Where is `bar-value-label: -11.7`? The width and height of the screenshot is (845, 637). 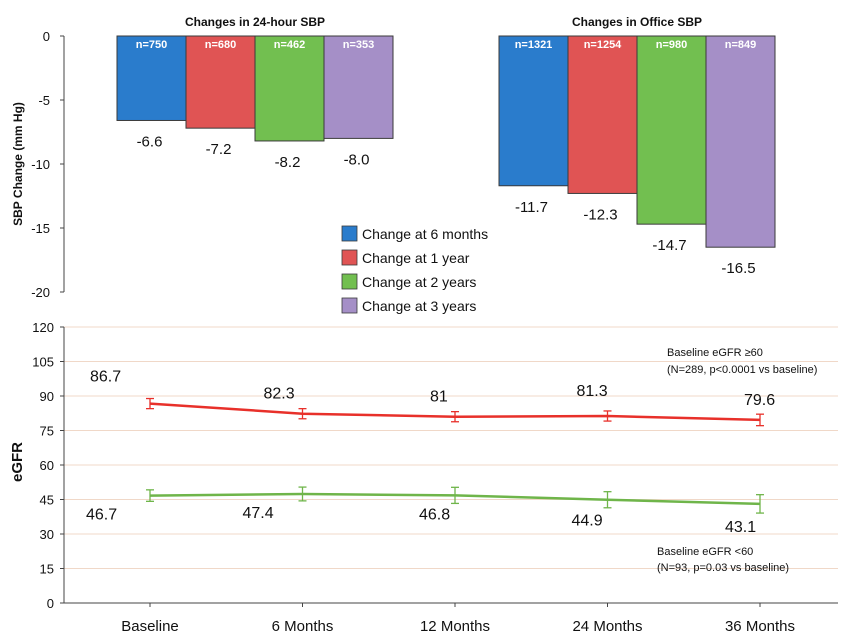 bar-value-label: -11.7 is located at coordinates (531, 207).